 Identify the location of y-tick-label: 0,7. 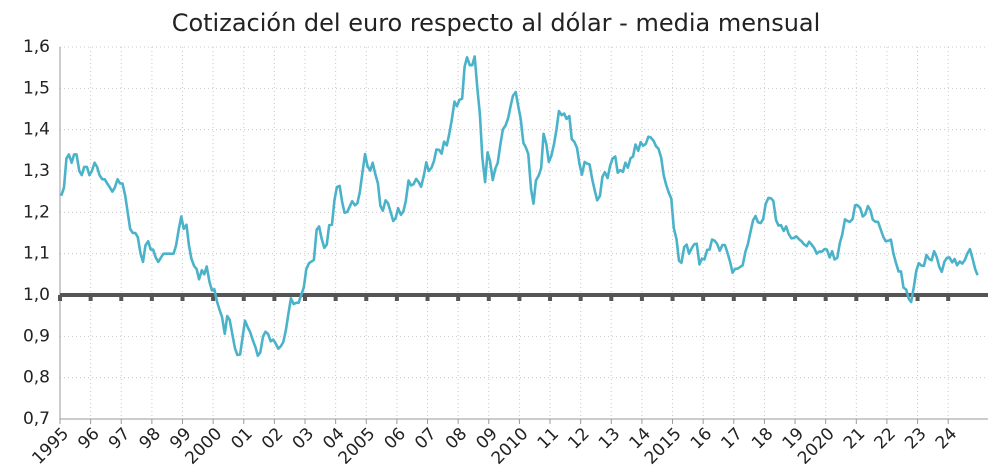
(36, 419).